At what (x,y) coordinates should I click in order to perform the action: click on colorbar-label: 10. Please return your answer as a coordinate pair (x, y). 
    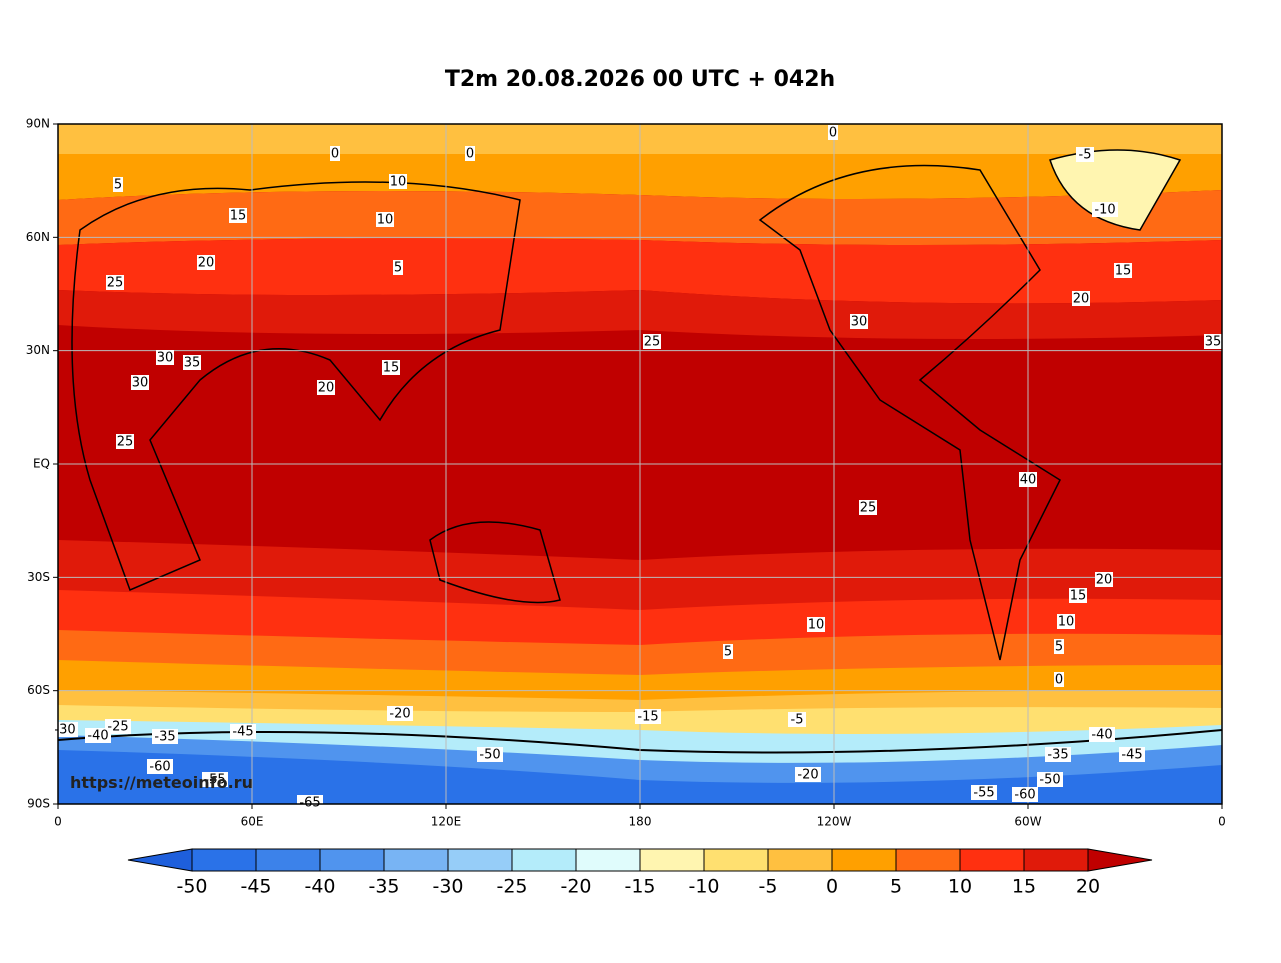
    Looking at the image, I should click on (960, 887).